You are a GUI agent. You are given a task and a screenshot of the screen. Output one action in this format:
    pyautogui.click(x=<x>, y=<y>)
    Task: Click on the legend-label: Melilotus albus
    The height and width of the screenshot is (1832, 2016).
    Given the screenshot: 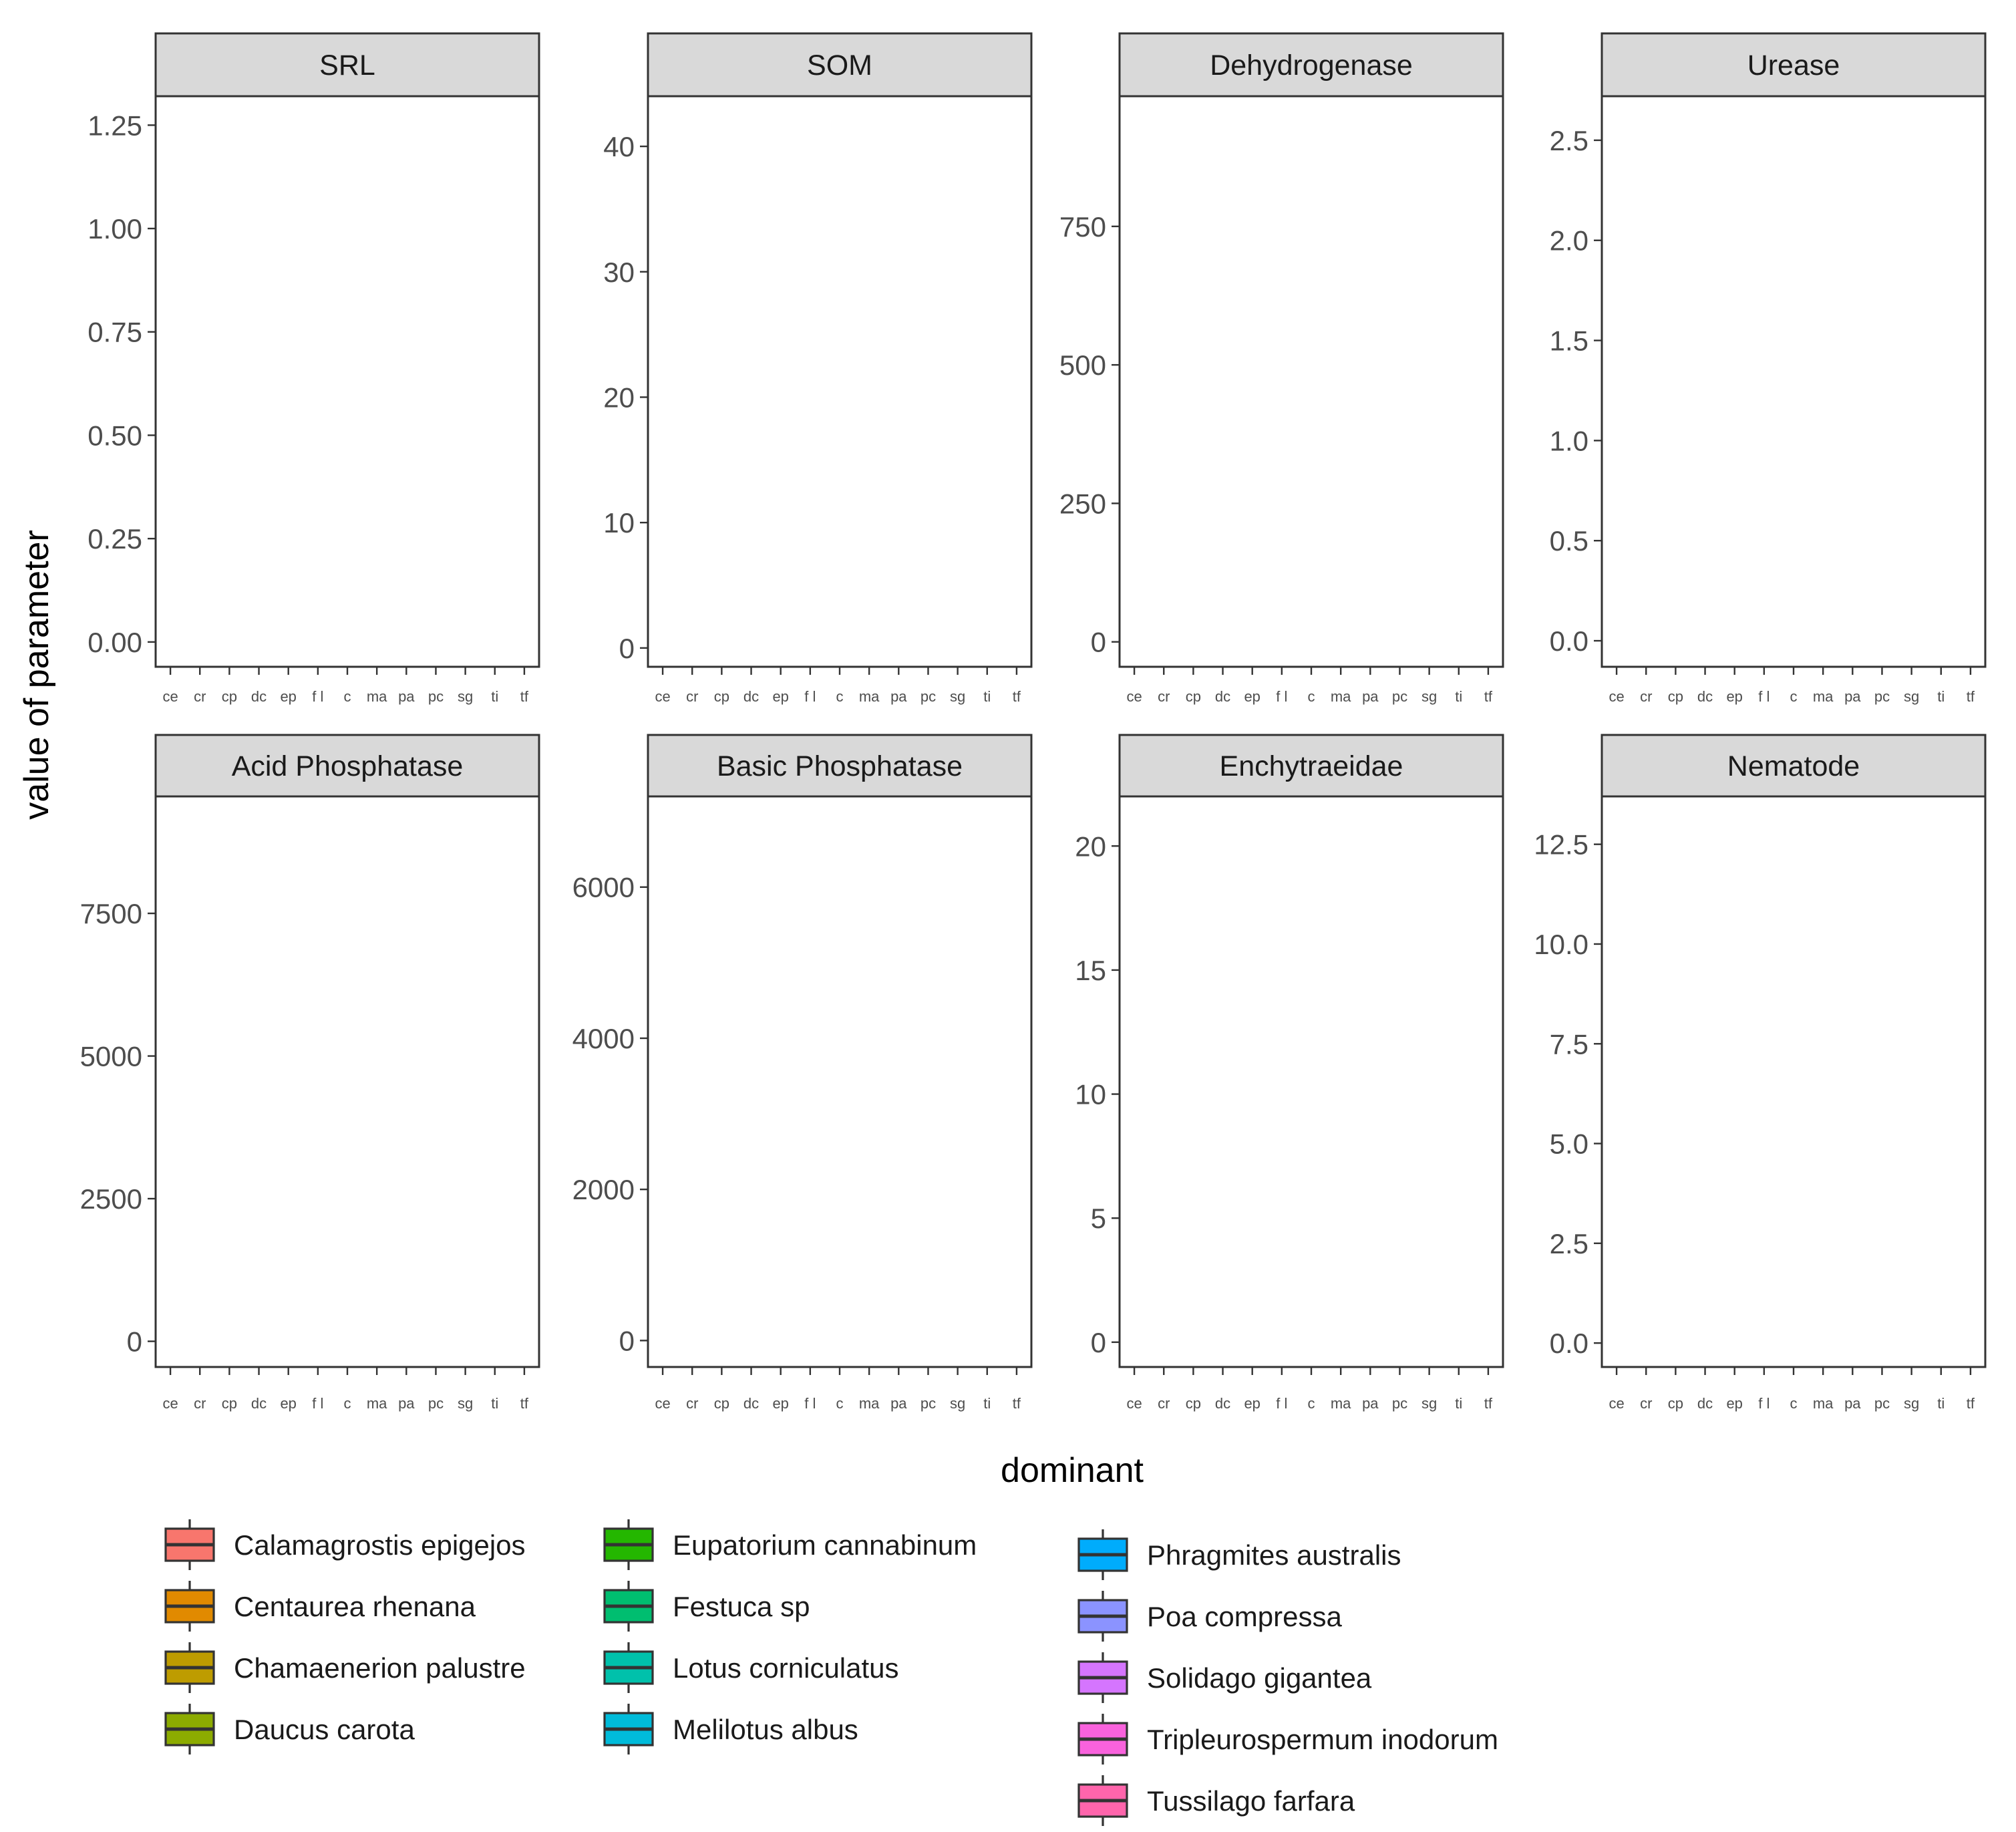 What is the action you would take?
    pyautogui.click(x=765, y=1730)
    